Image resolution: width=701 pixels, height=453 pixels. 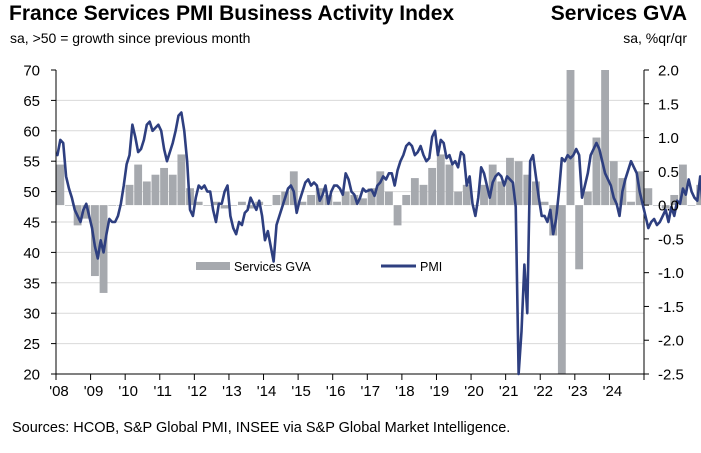 What do you see at coordinates (31, 283) in the screenshot?
I see `left-tick-label: 35` at bounding box center [31, 283].